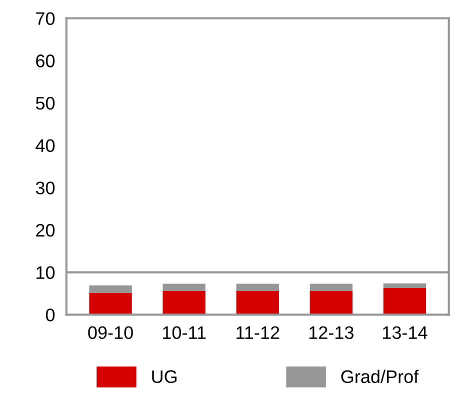 The image size is (458, 406). What do you see at coordinates (45, 188) in the screenshot?
I see `y-tick-label: 30` at bounding box center [45, 188].